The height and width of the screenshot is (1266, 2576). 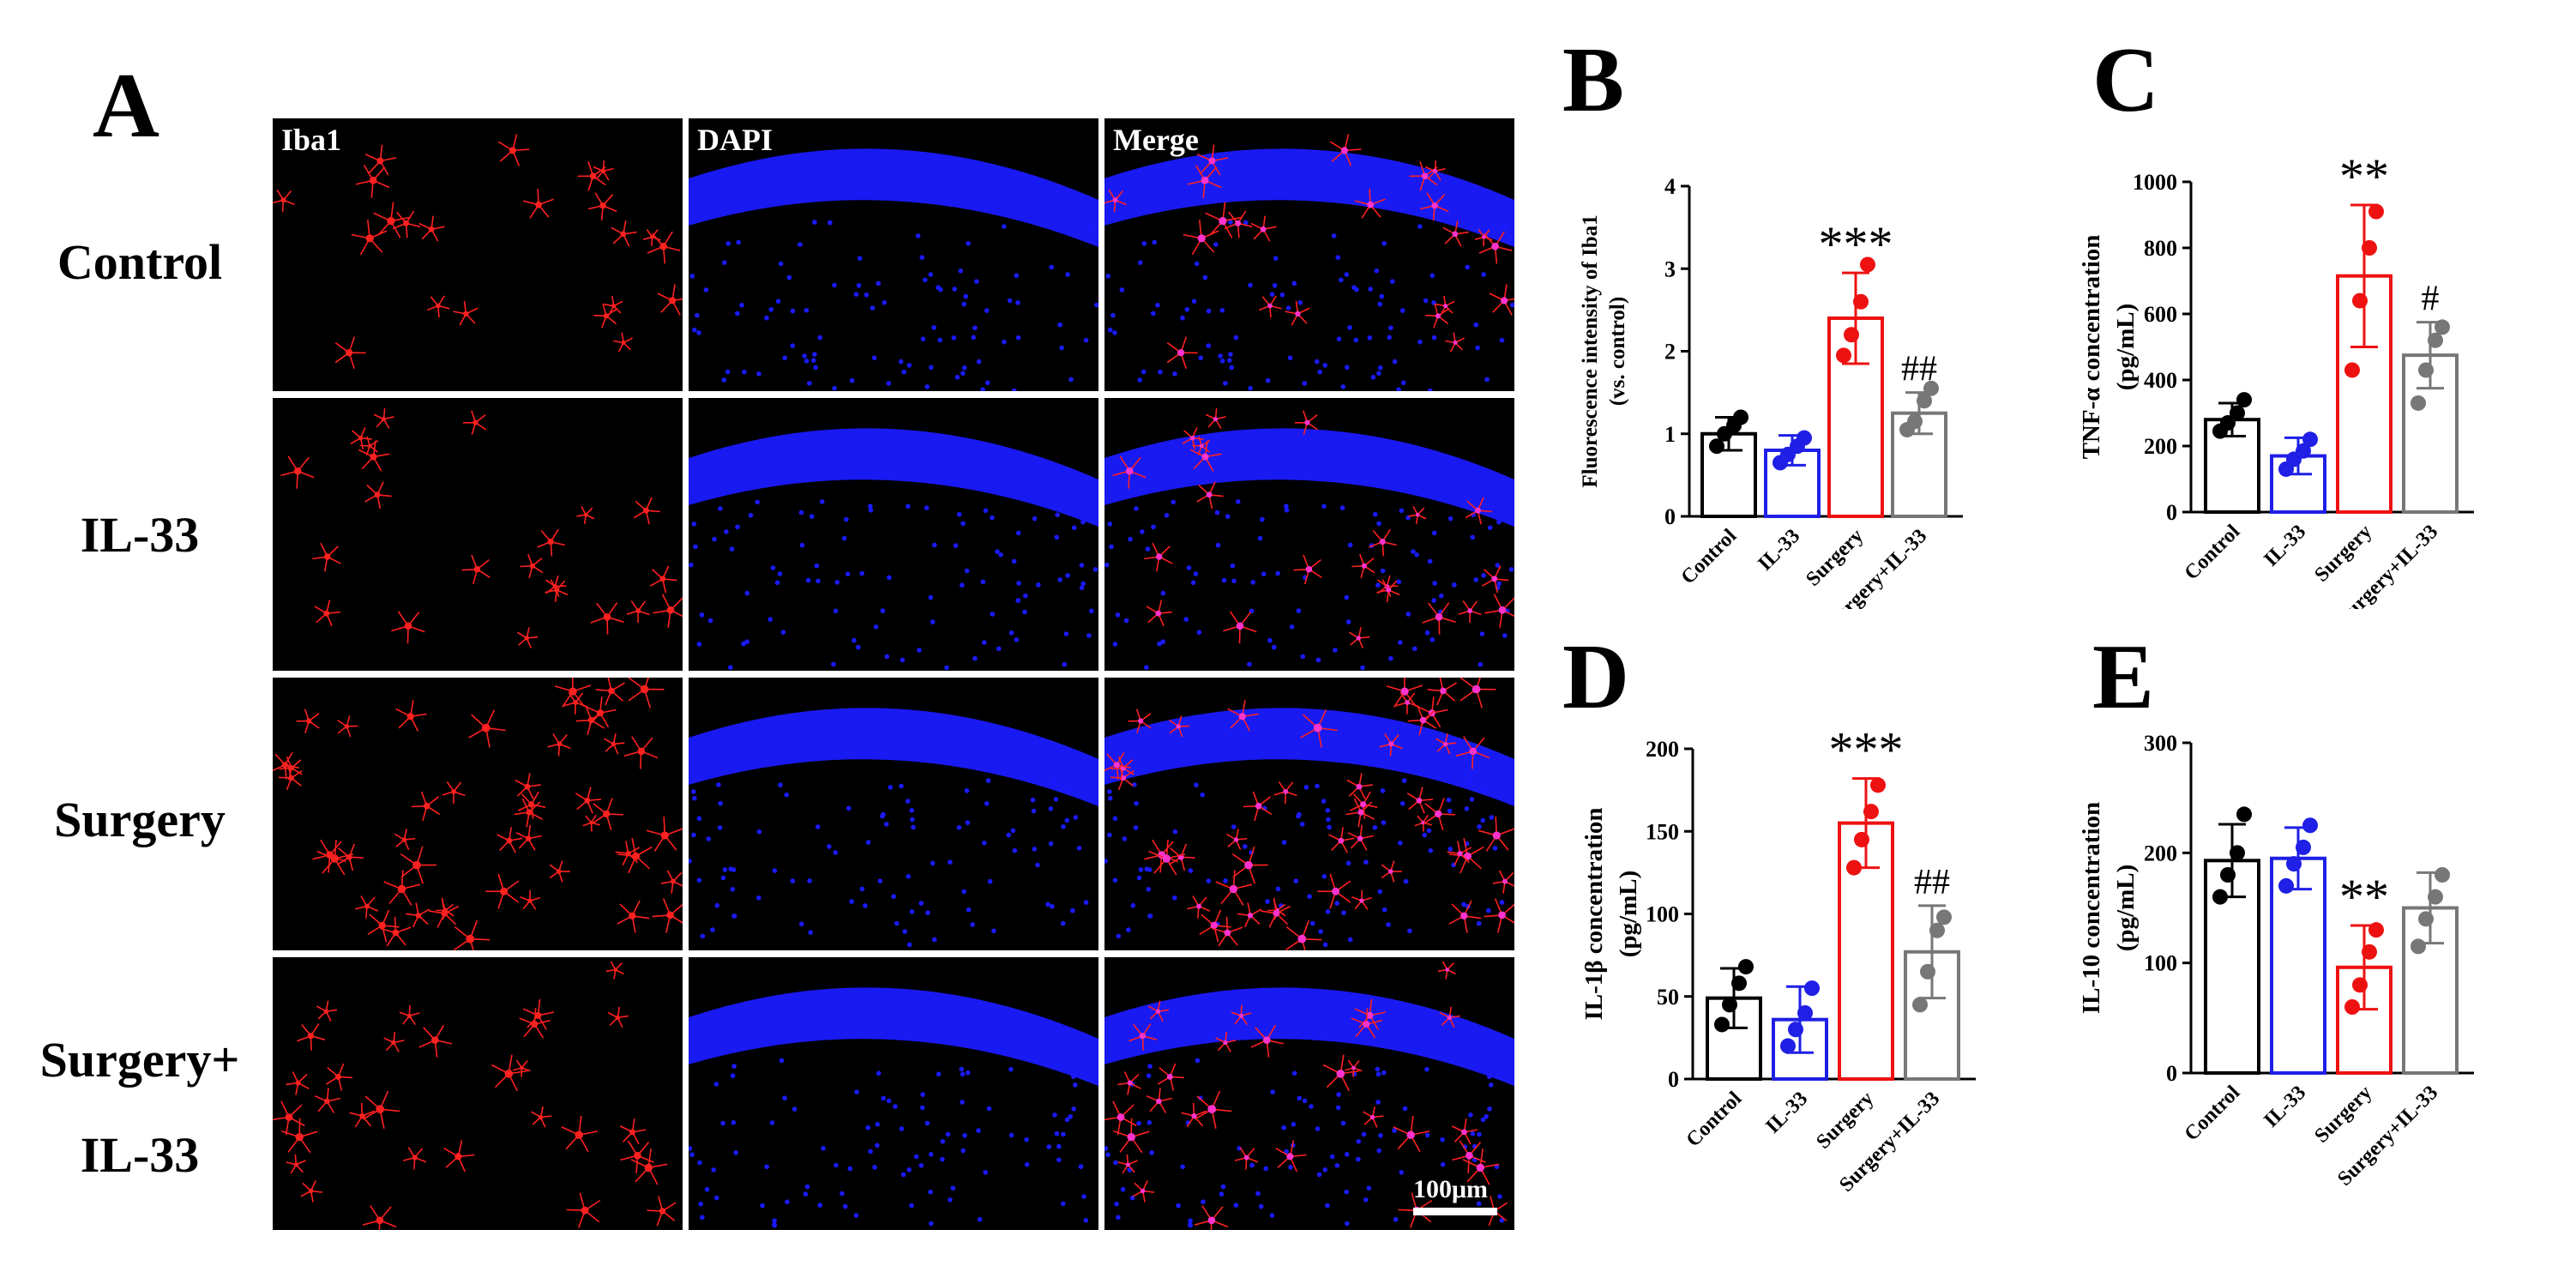 I want to click on micrograph-merge-row2, so click(x=1309, y=534).